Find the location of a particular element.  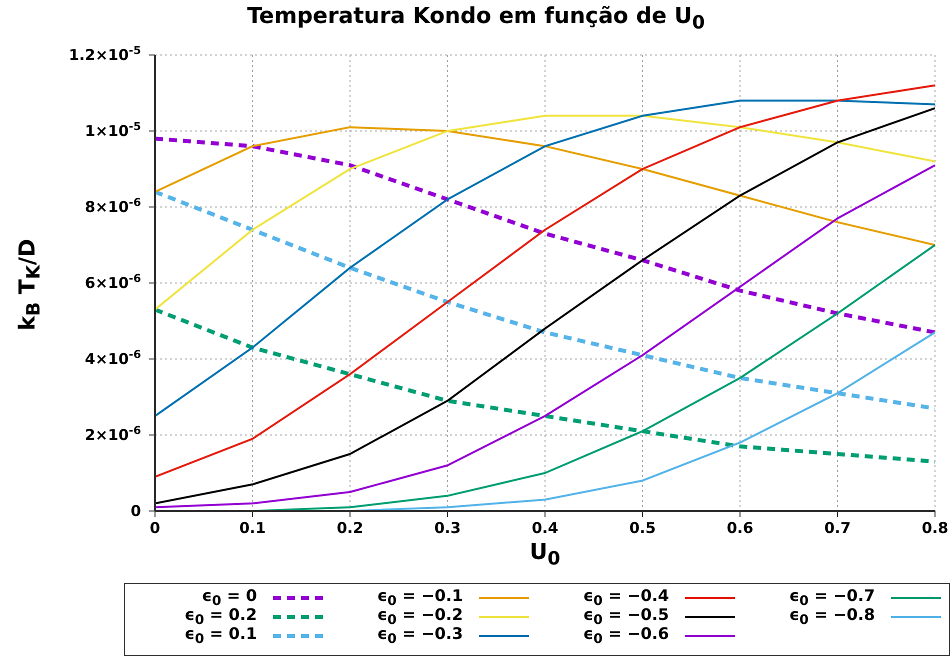

x-tick-label: 0.4 is located at coordinates (545, 528).